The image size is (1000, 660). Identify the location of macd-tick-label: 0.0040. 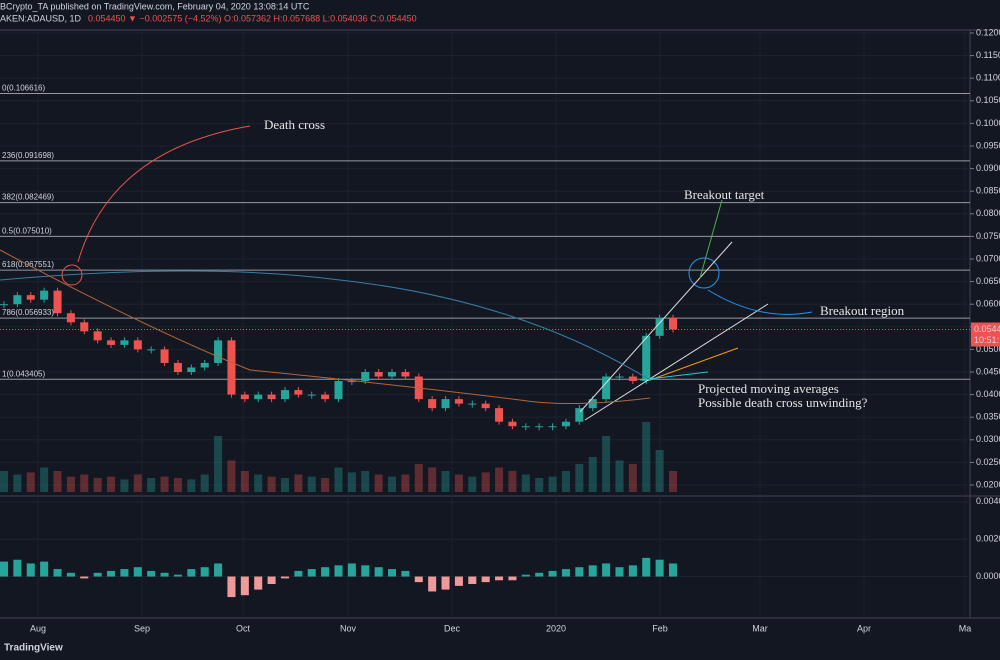
(988, 501).